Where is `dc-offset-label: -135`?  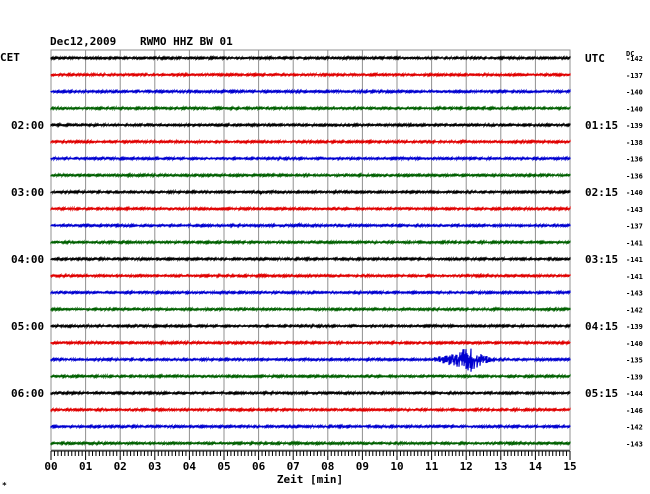 dc-offset-label: -135 is located at coordinates (634, 361).